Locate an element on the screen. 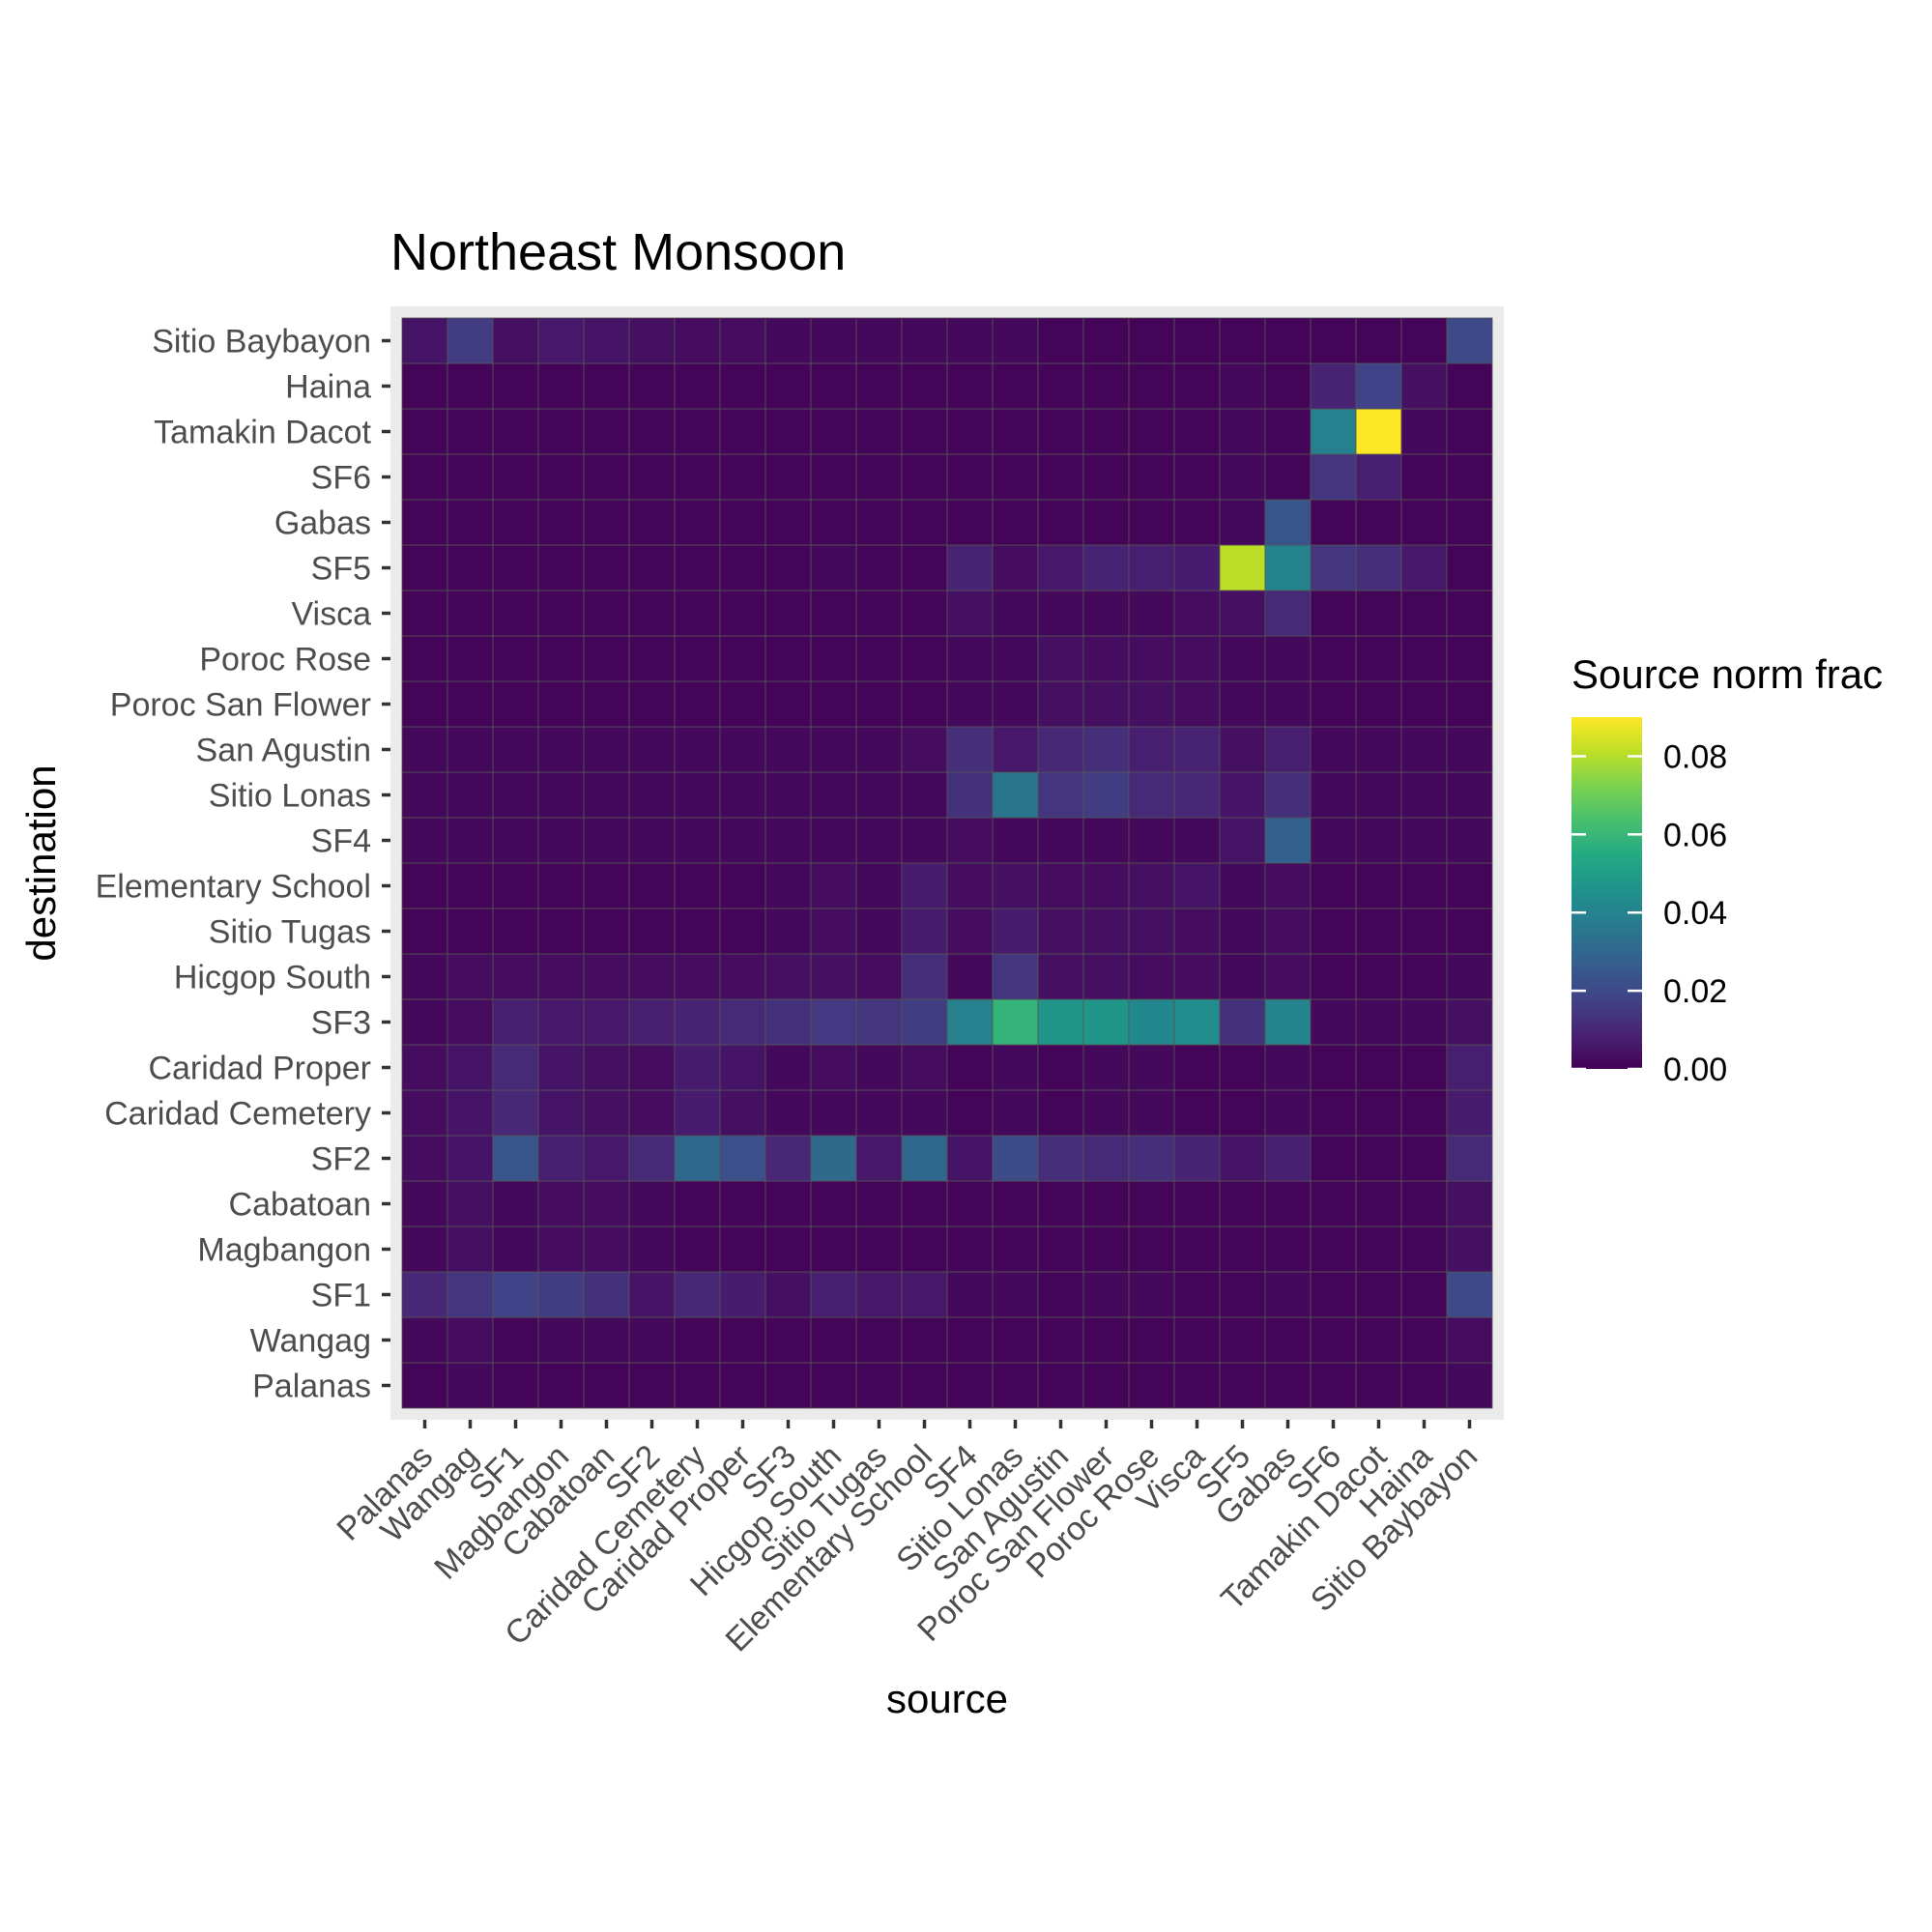  colorbar-tick-label: 0.06 is located at coordinates (1695, 835).